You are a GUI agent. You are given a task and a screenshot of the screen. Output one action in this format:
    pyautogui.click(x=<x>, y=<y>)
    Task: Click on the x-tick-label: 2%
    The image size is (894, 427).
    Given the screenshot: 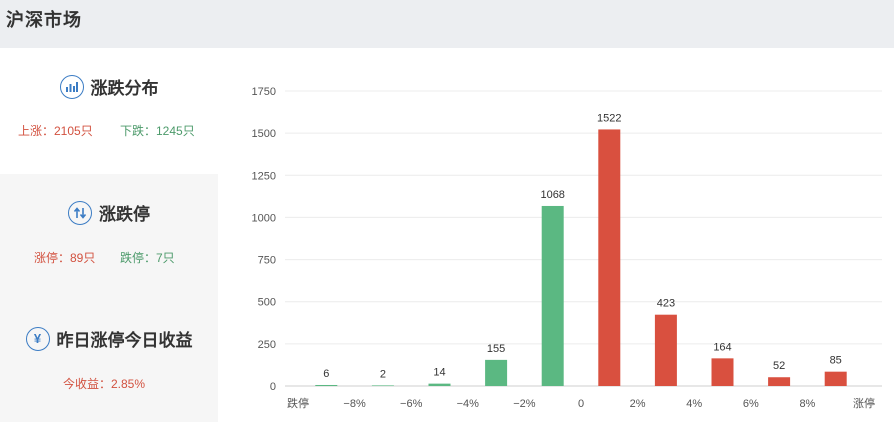 What is the action you would take?
    pyautogui.click(x=638, y=404)
    